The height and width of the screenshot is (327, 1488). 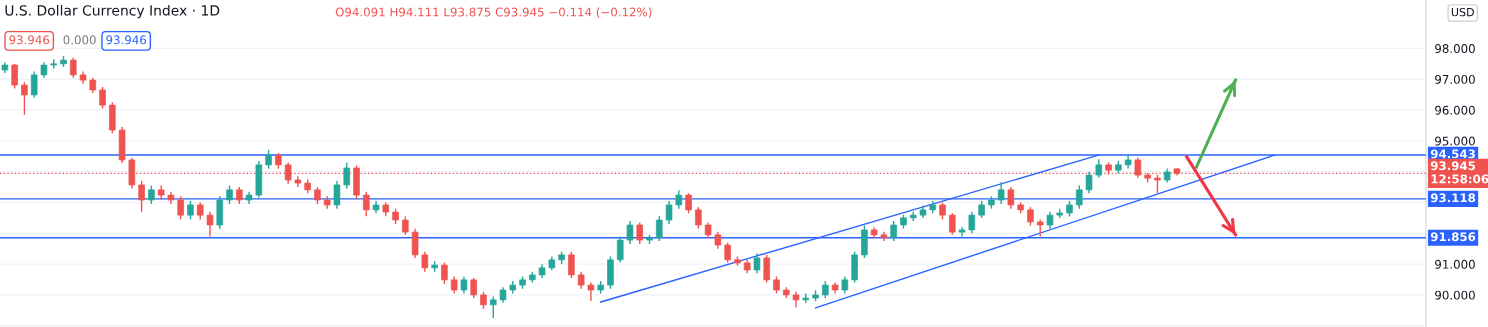 What do you see at coordinates (493, 12) in the screenshot?
I see `annotation: O94.091 H94.111 L93.875 C93.945 −0.114 (−0.12%)` at bounding box center [493, 12].